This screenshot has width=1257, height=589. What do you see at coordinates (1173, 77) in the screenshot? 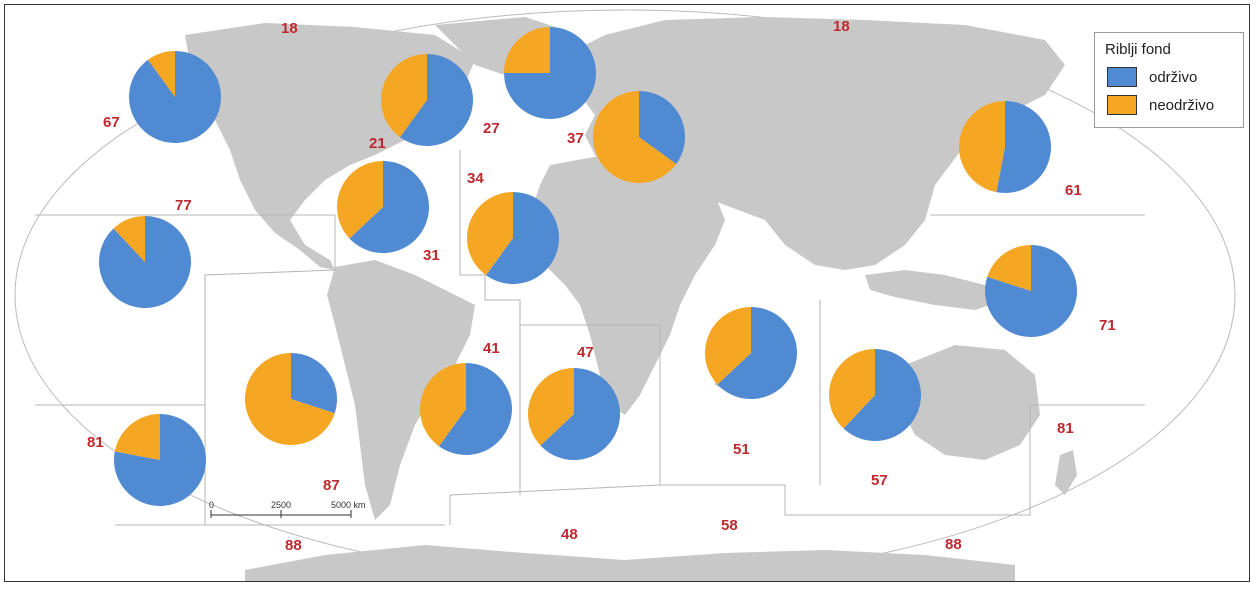
I see `legend-label-odrzivo: održivo` at bounding box center [1173, 77].